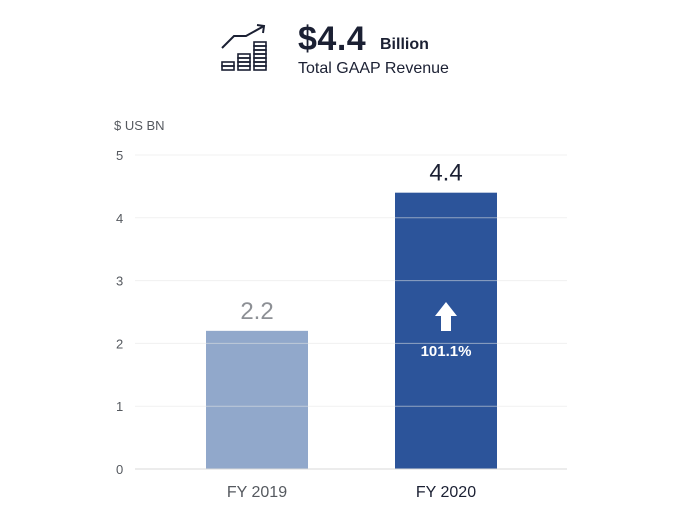 The height and width of the screenshot is (520, 696). What do you see at coordinates (404, 44) in the screenshot?
I see `headline-unit: Billion` at bounding box center [404, 44].